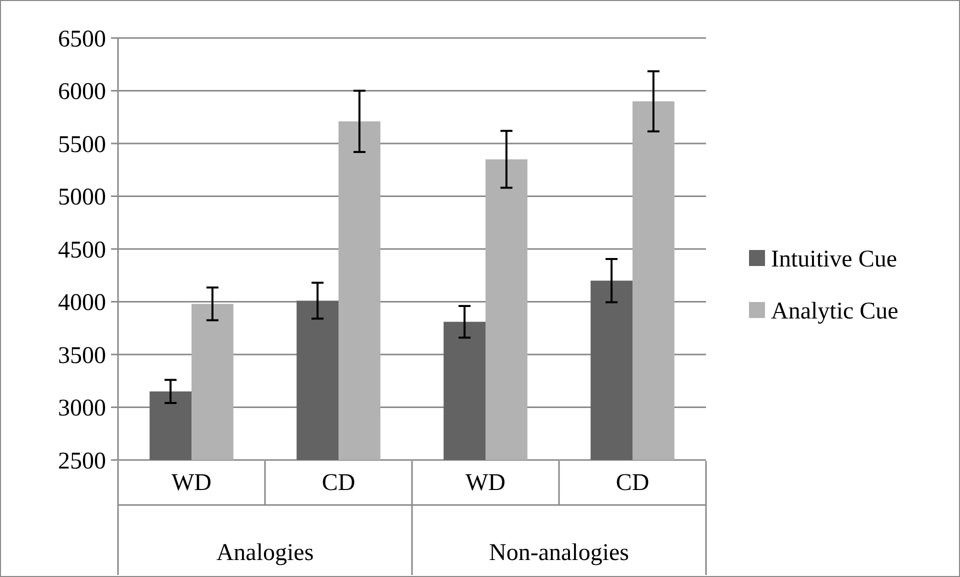 Image resolution: width=960 pixels, height=577 pixels. Describe the element at coordinates (82, 145) in the screenshot. I see `y-tick-label: 5500` at that location.